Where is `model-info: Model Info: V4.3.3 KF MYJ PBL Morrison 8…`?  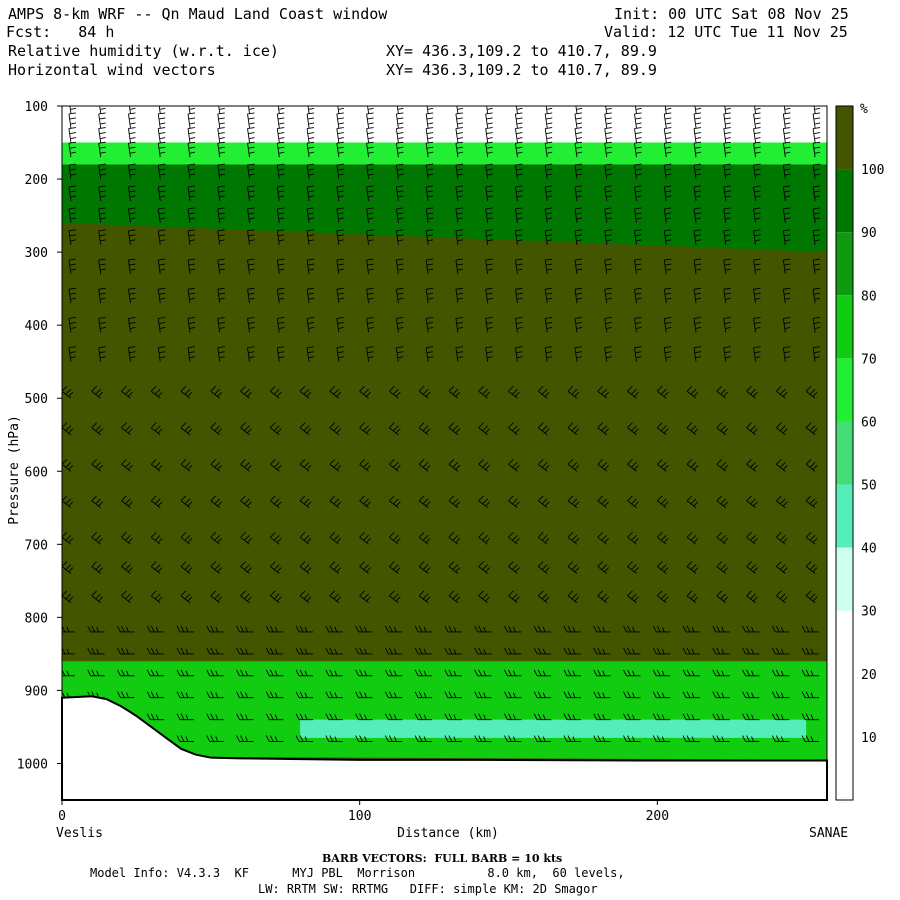 model-info: Model Info: V4.3.3 KF MYJ PBL Morrison 8… is located at coordinates (357, 873).